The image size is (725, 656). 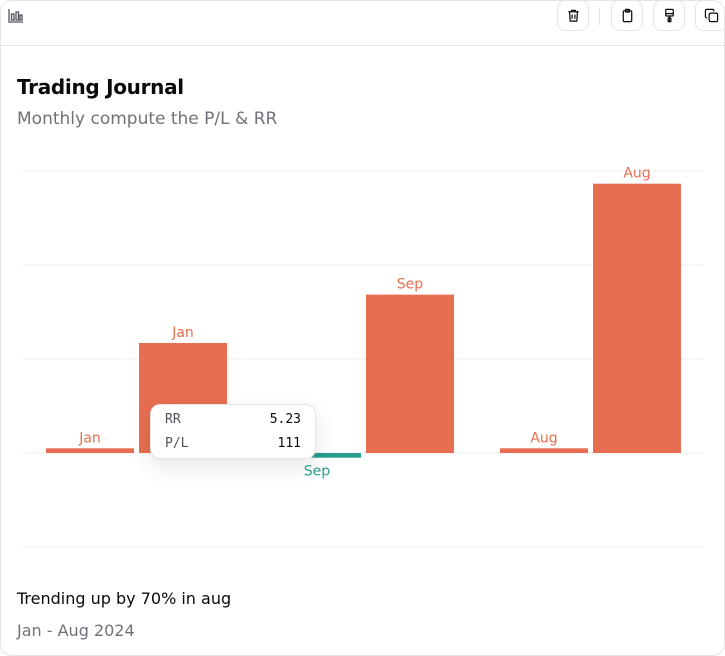 What do you see at coordinates (362, 23) in the screenshot?
I see `toolbar` at bounding box center [362, 23].